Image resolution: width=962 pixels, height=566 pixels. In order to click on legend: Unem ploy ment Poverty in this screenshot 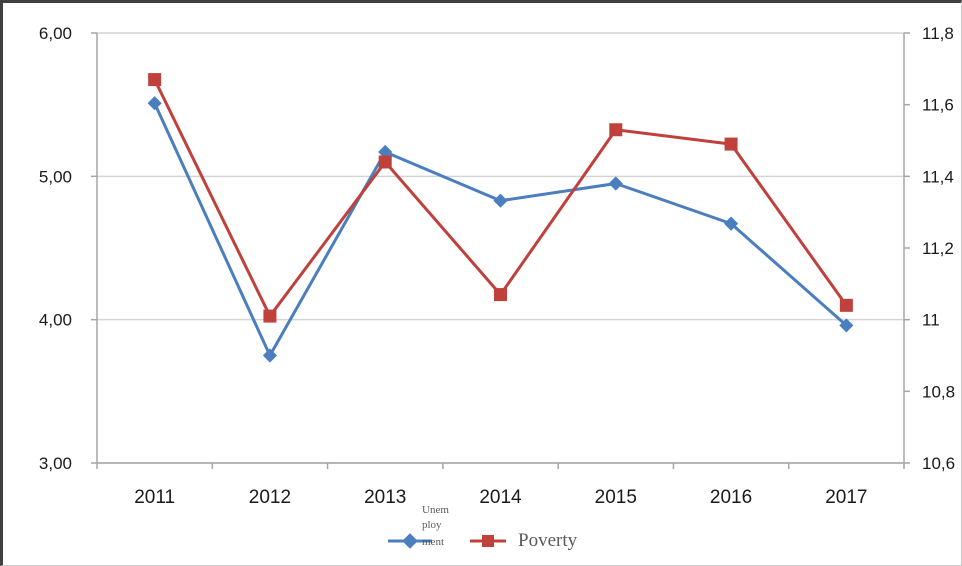, I will do `click(483, 527)`.